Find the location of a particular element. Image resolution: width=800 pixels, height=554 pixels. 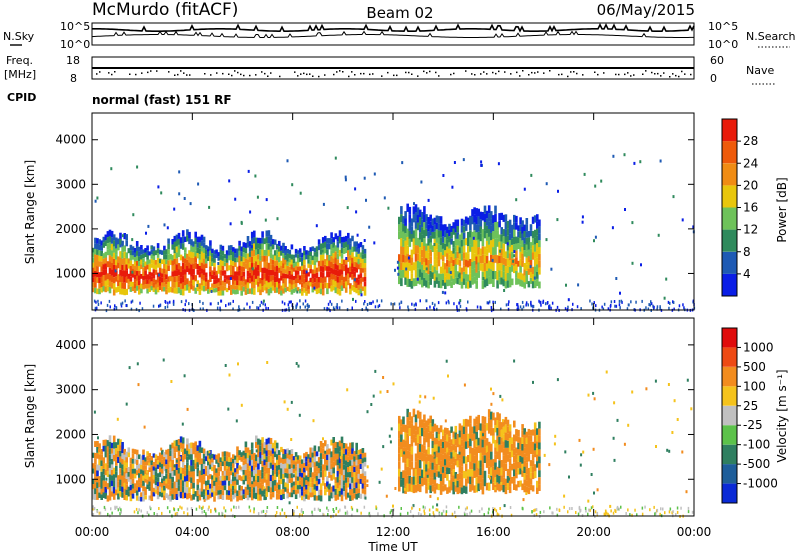

x-tick-label: 16:00 is located at coordinates (493, 532).